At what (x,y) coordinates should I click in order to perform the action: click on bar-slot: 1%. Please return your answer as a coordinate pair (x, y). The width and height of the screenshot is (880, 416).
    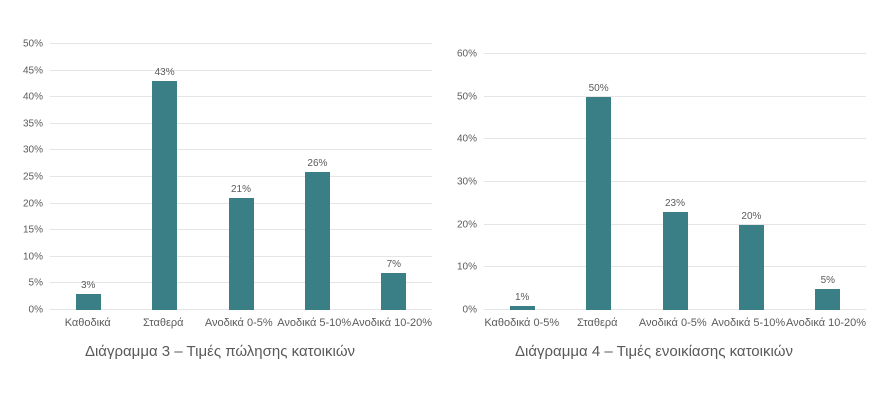
    Looking at the image, I should click on (522, 182).